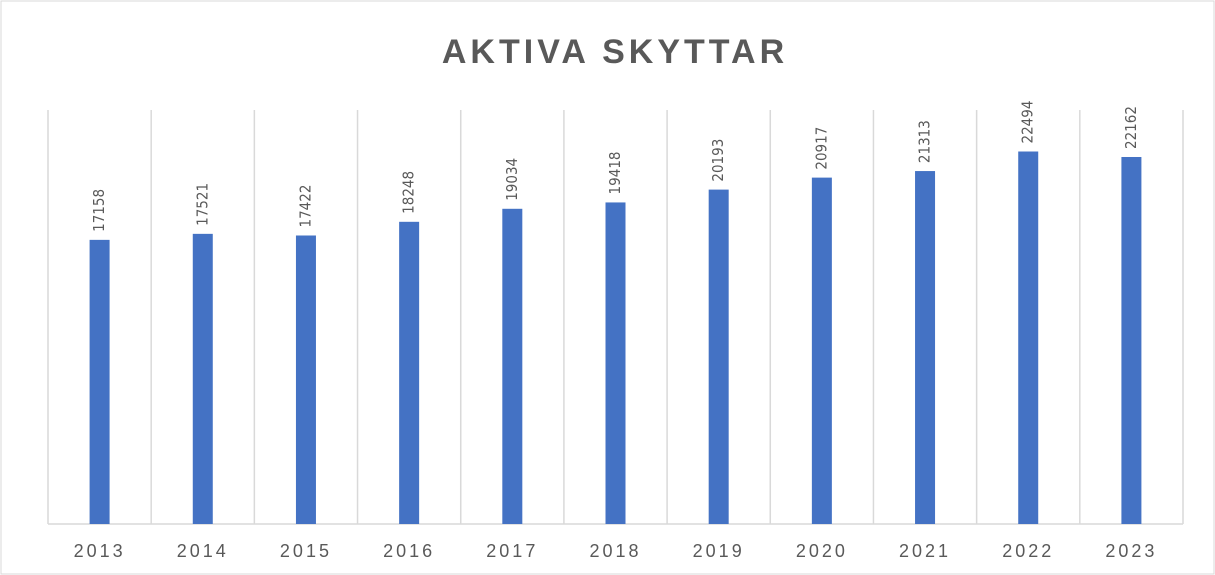 This screenshot has height=575, width=1215. I want to click on value-label: 22494, so click(1028, 122).